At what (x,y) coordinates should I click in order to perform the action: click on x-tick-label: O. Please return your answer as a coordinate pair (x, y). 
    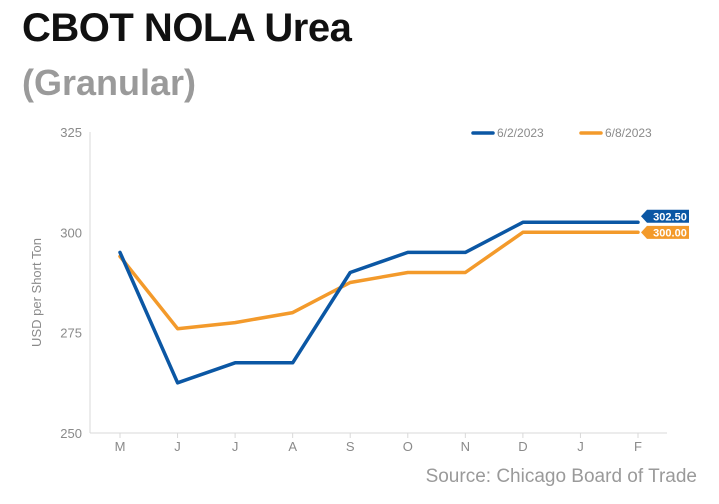
    Looking at the image, I should click on (408, 446).